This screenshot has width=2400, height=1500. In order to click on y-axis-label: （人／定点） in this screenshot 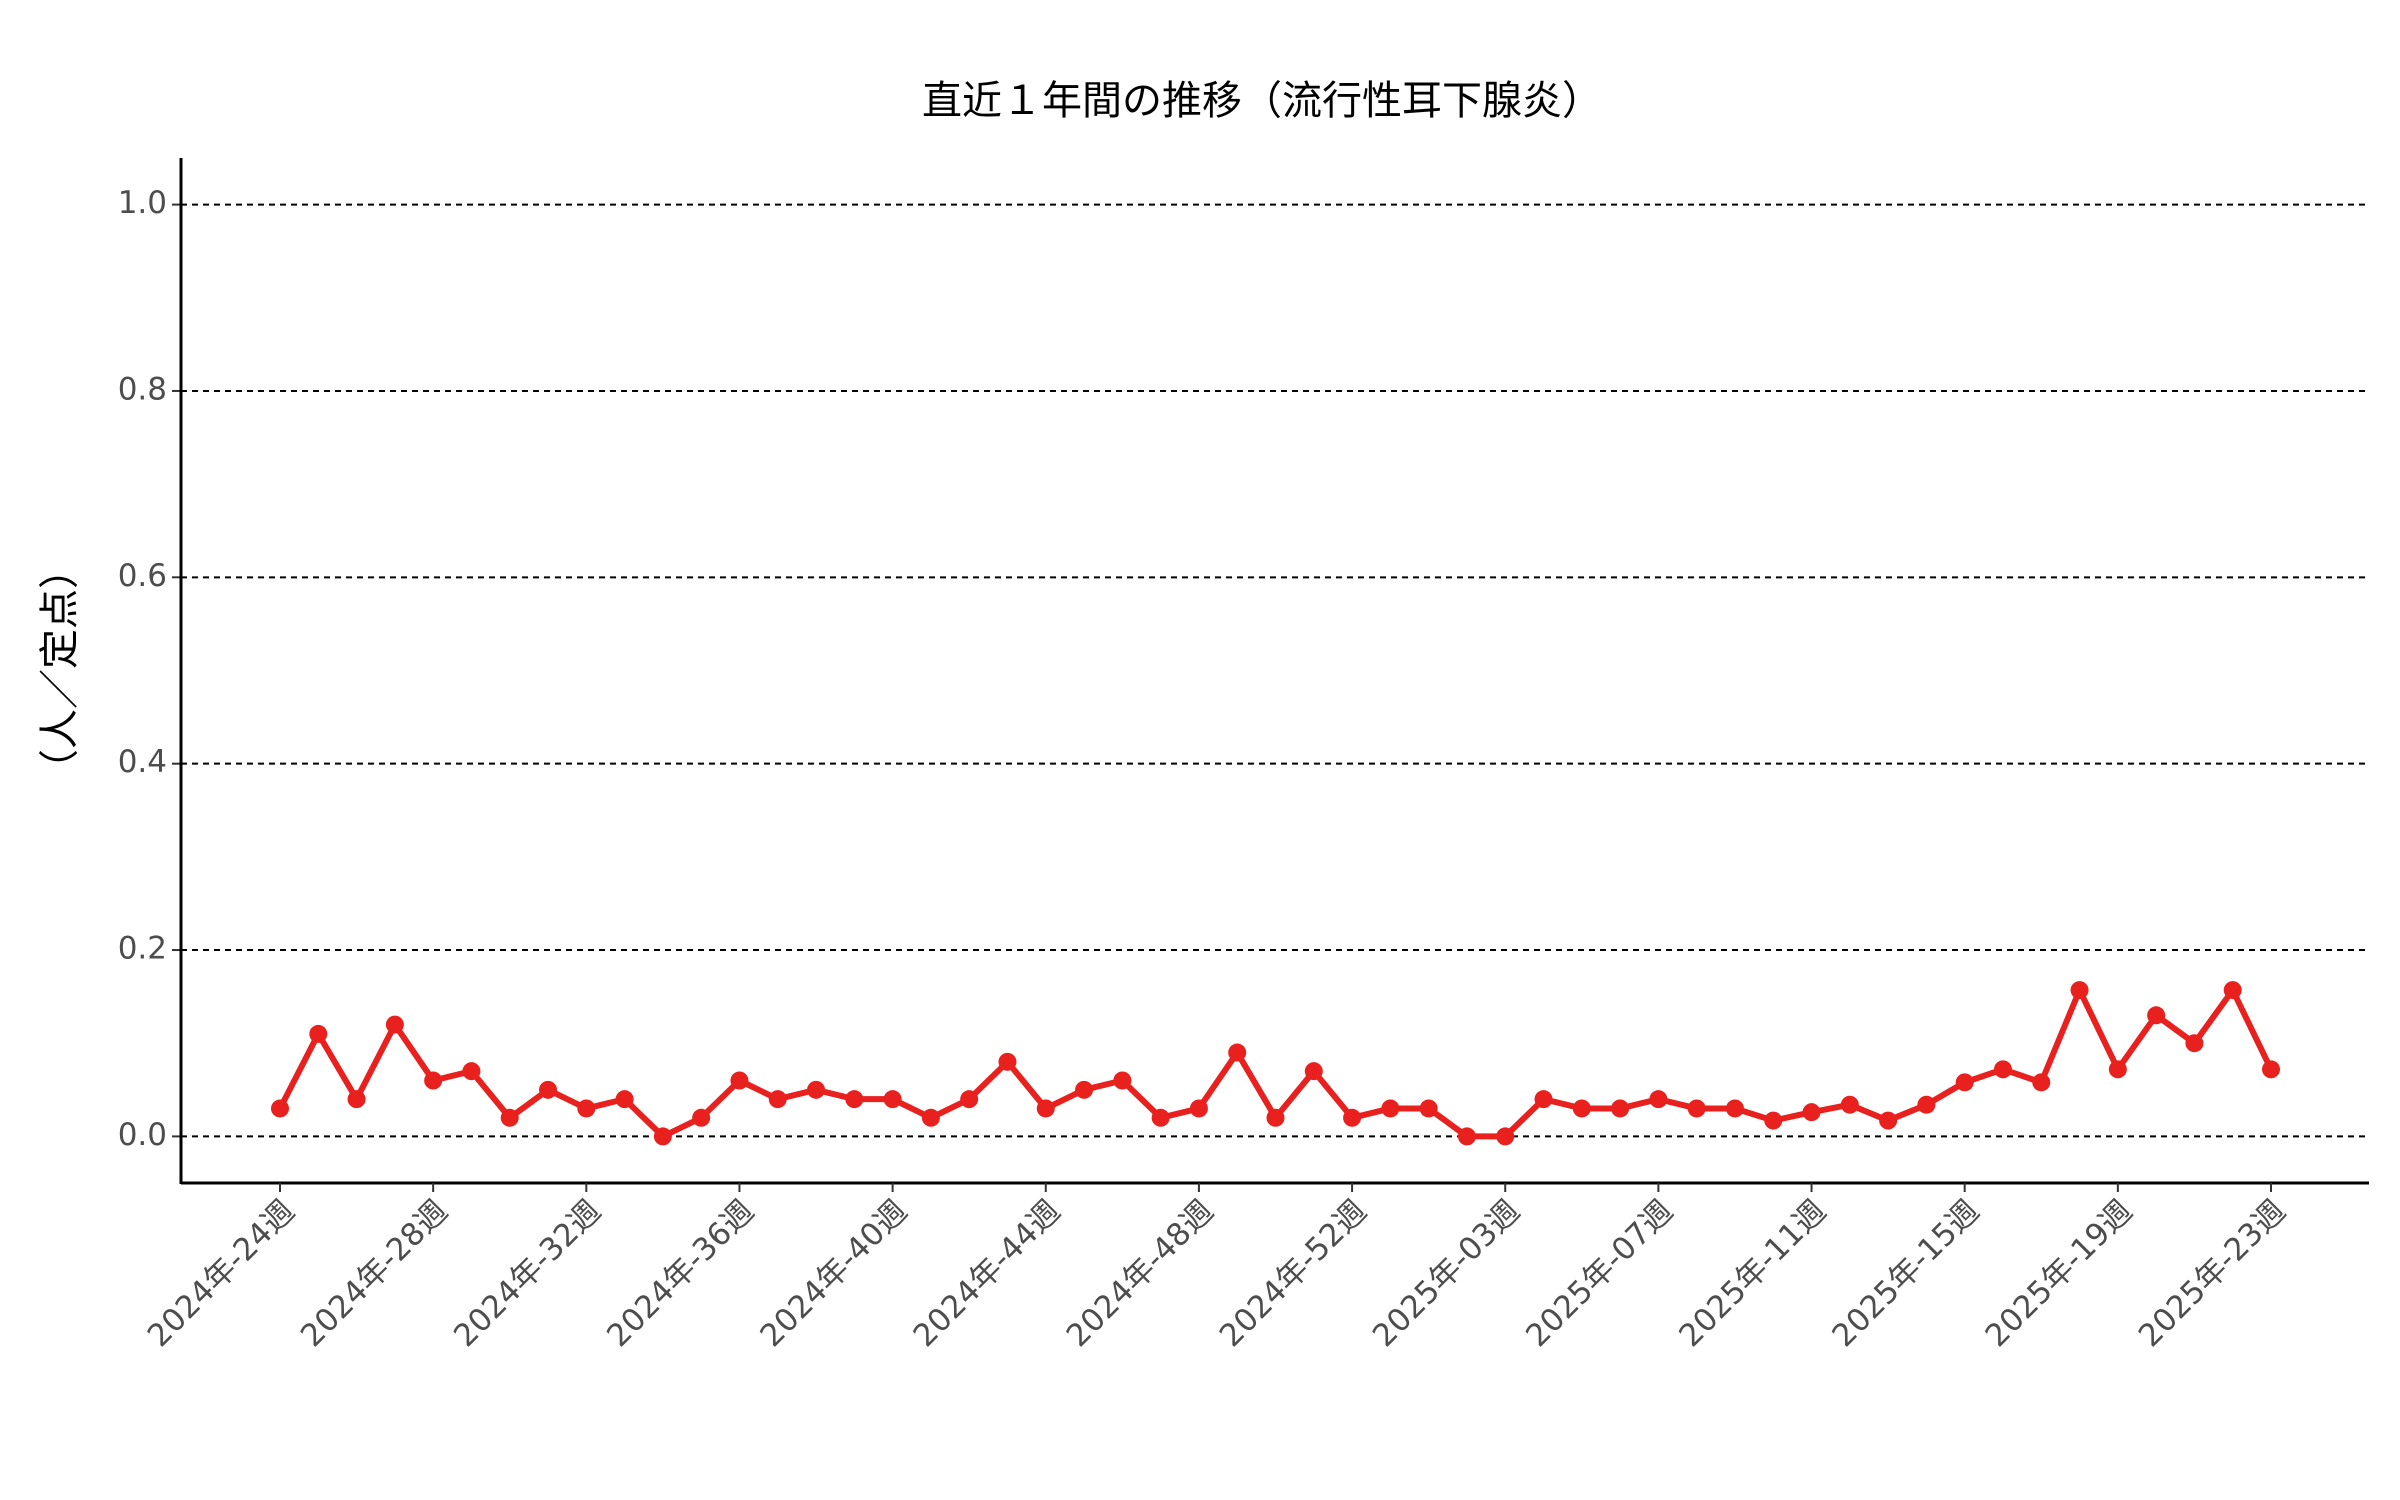, I will do `click(60, 669)`.